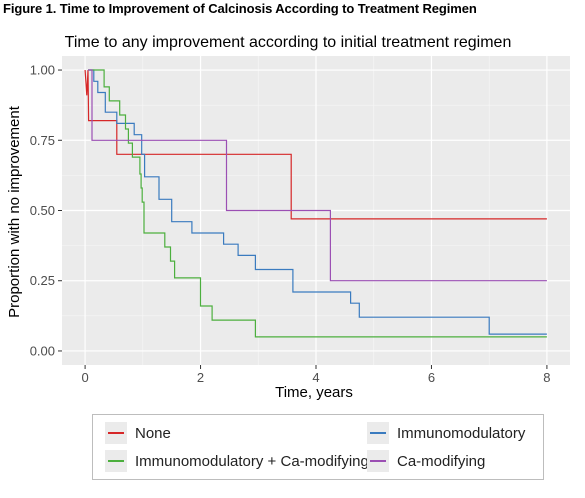 This screenshot has height=498, width=585. I want to click on legend-item-ca-modifying: Ca-modifying, so click(426, 461).